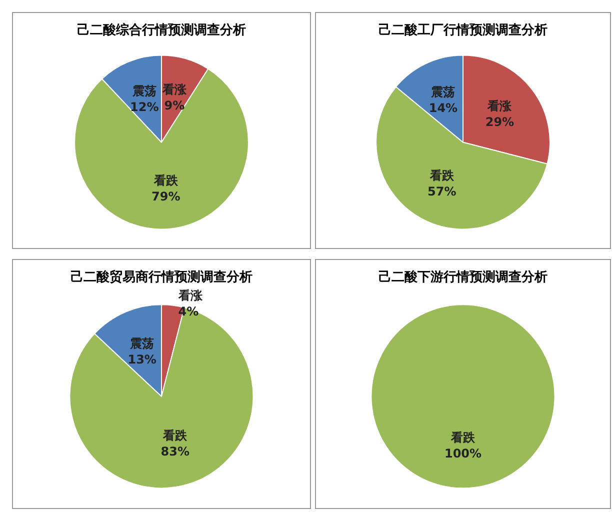  What do you see at coordinates (499, 121) in the screenshot?
I see `data-label: 29%` at bounding box center [499, 121].